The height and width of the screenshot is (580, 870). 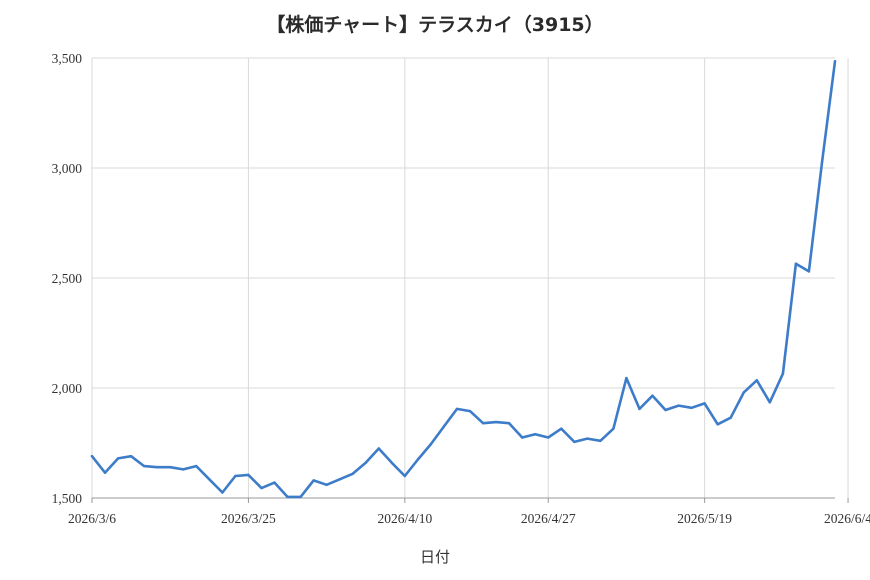 What do you see at coordinates (704, 518) in the screenshot?
I see `x-tick-label: 2026/5/19` at bounding box center [704, 518].